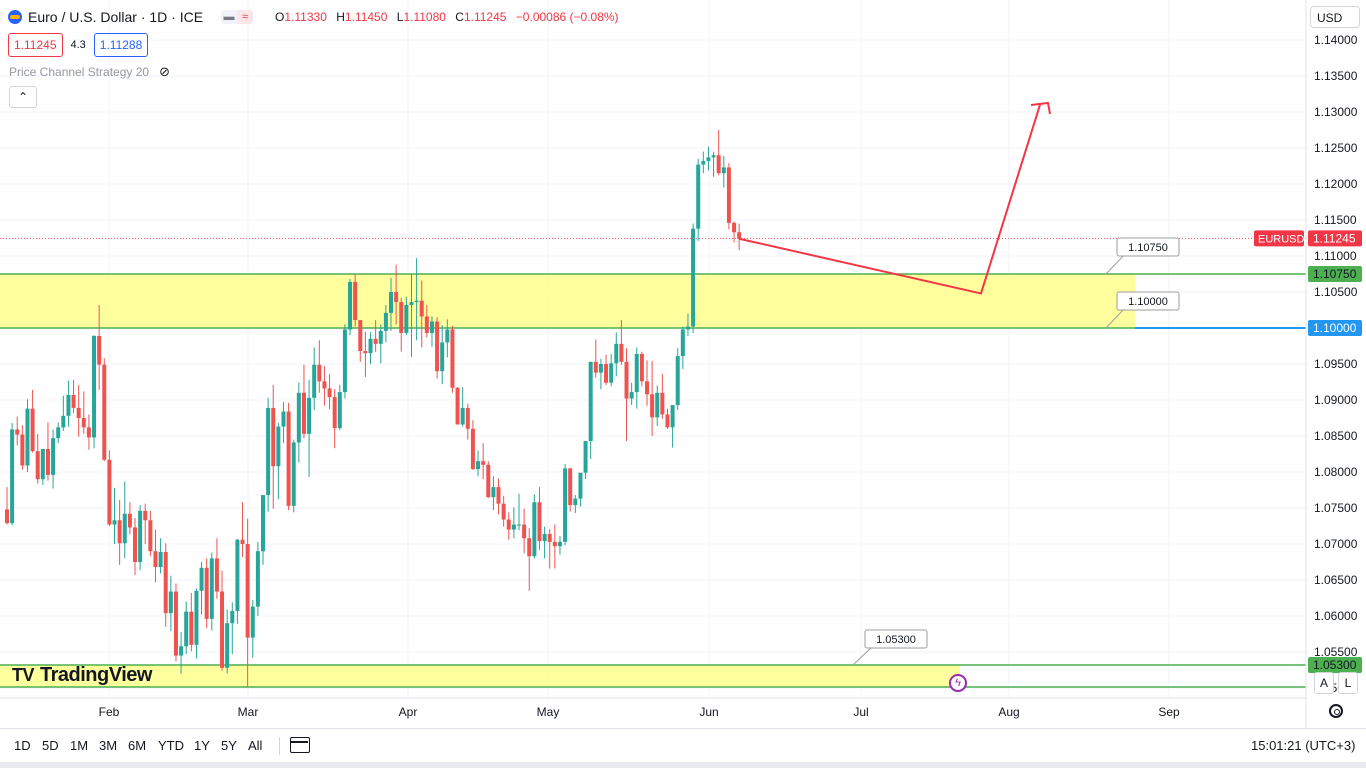  What do you see at coordinates (1324, 683) in the screenshot?
I see `auto-scale-button: A` at bounding box center [1324, 683].